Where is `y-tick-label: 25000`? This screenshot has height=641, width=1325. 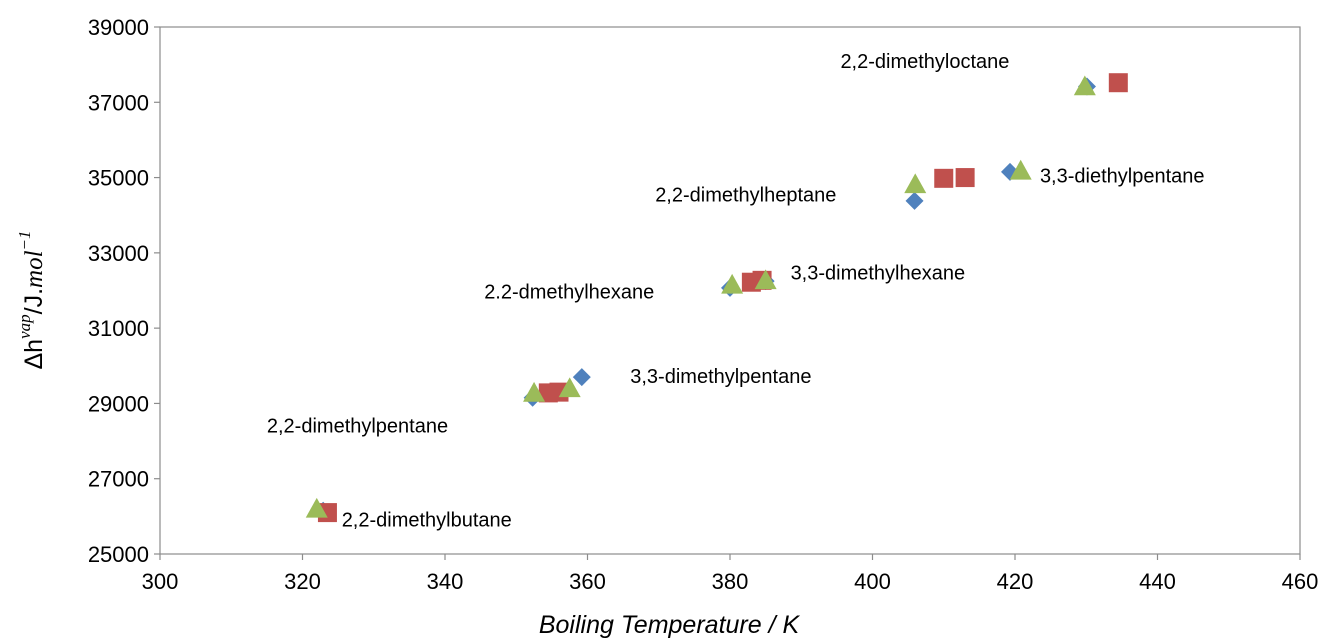
y-tick-label: 25000 is located at coordinates (118, 554).